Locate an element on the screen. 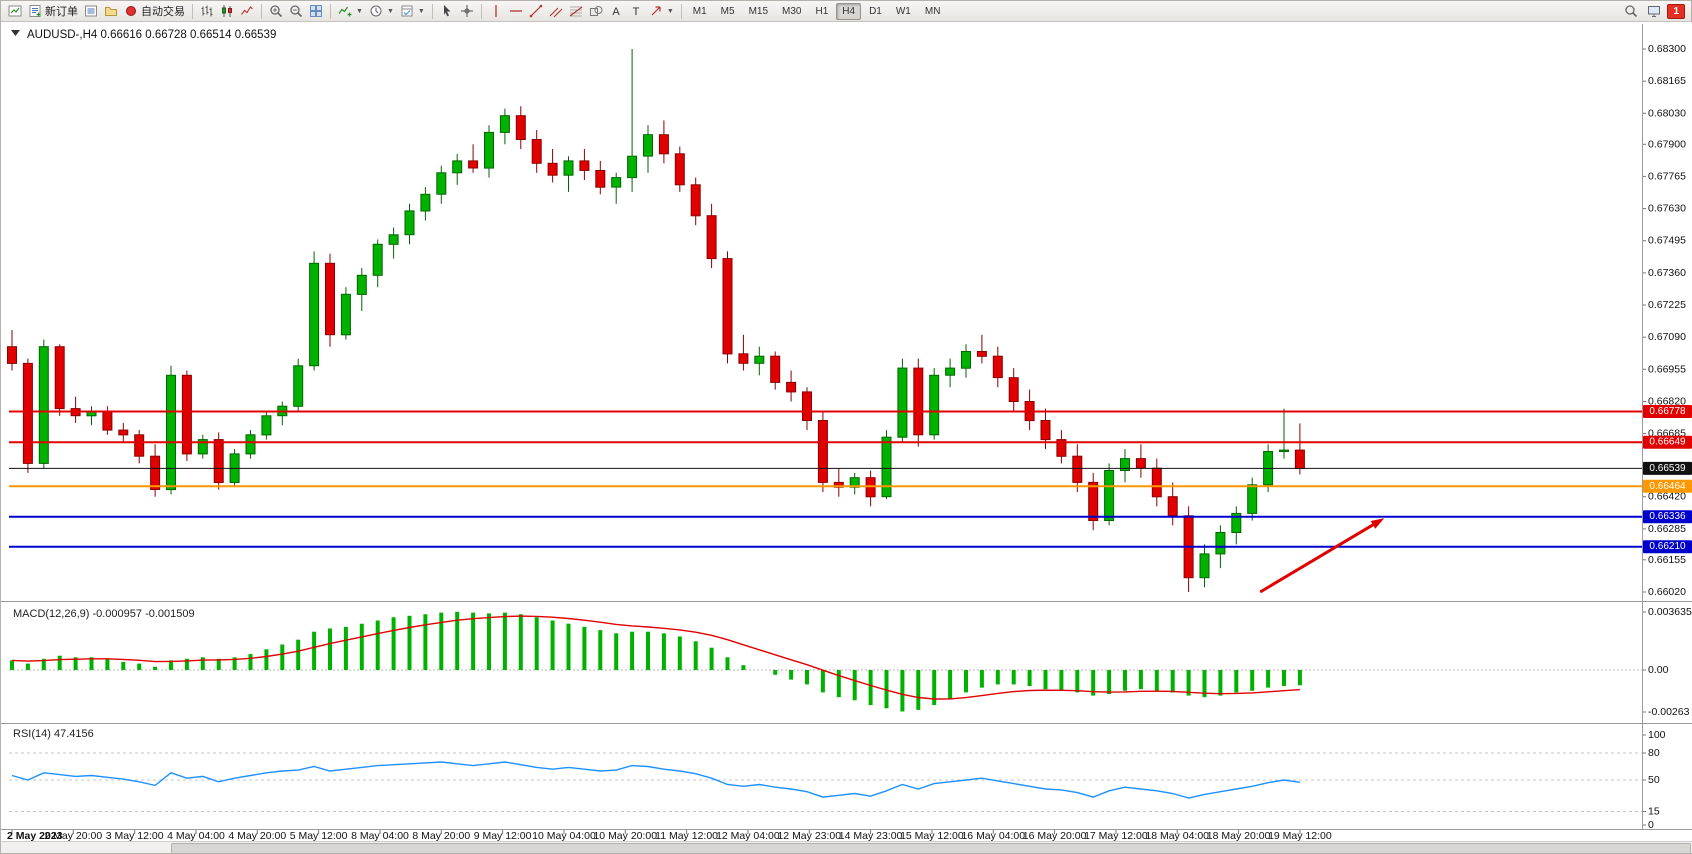  price-badge: 0.66649 is located at coordinates (1667, 442).